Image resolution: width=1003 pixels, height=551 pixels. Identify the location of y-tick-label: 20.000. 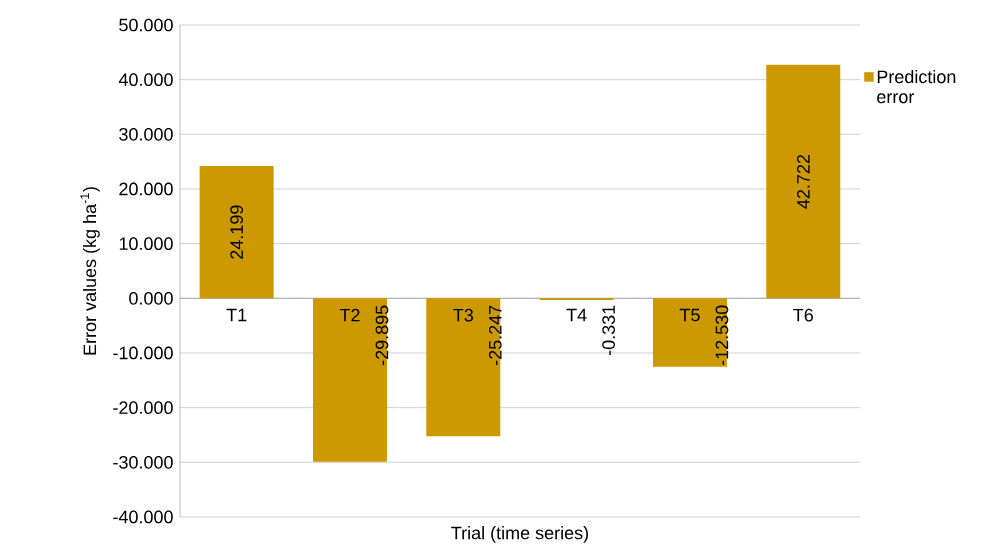
(146, 189).